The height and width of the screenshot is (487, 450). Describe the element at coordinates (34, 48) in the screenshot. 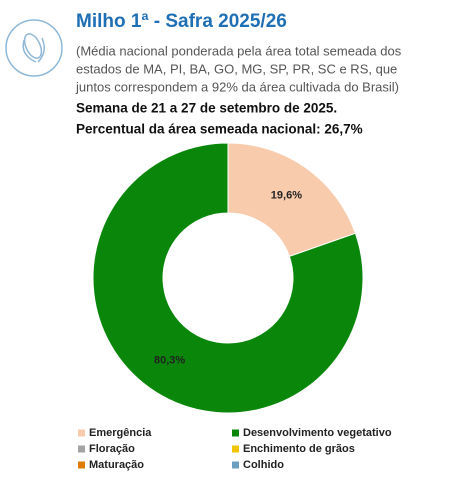

I see `crop-icon` at that location.